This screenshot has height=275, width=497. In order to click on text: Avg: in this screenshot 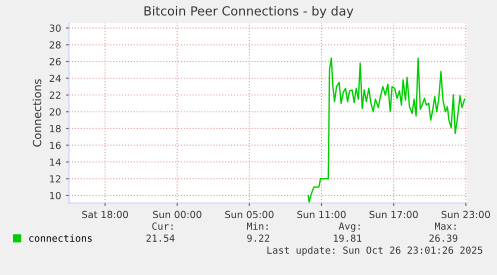, I will do `click(349, 227)`.